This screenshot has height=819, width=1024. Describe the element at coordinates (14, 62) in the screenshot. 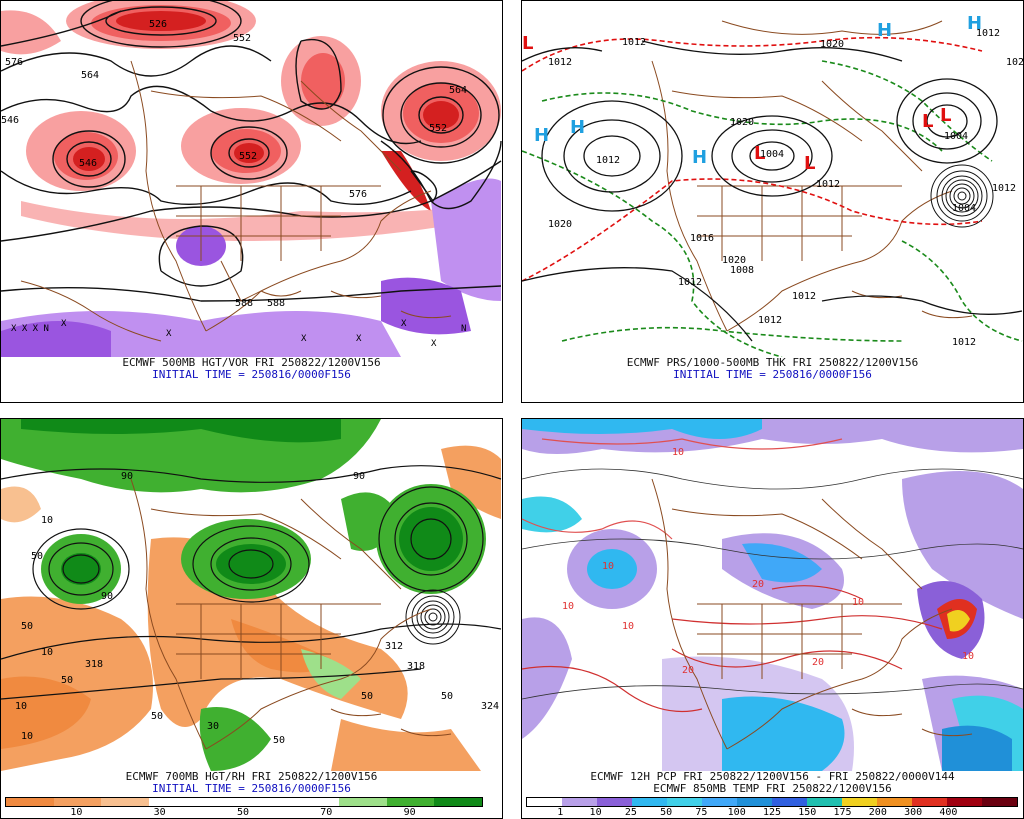

I see `contour-label: 576` at that location.